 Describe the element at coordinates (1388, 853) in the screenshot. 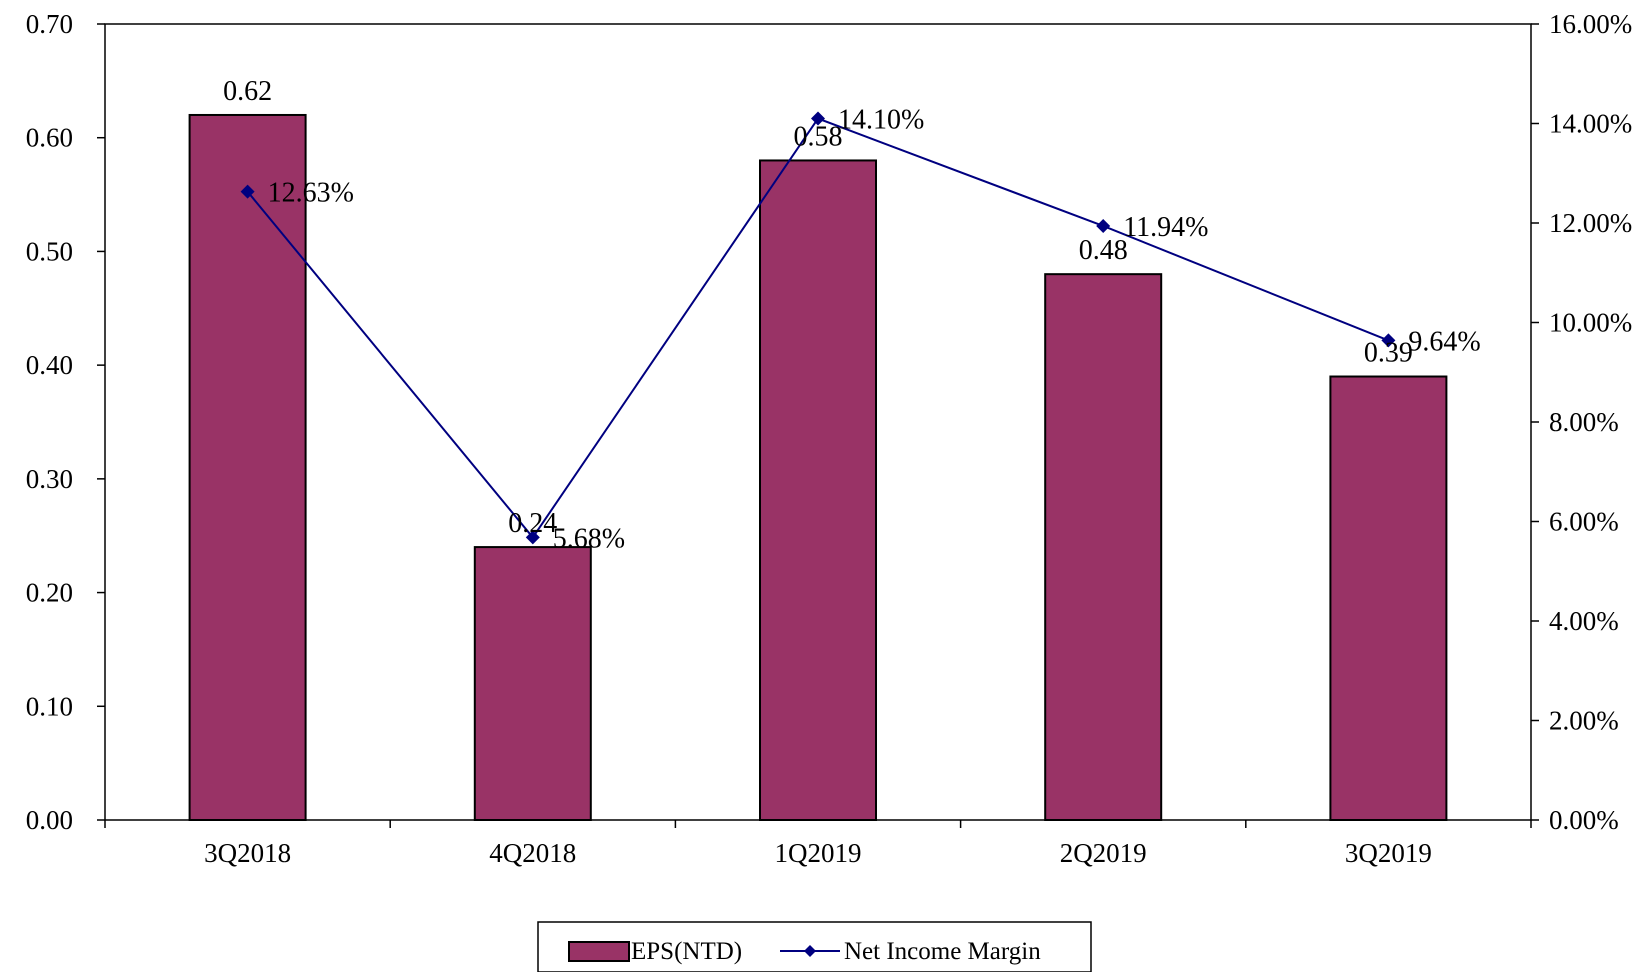

I see `x-axis-tick-label: 3Q2019` at that location.